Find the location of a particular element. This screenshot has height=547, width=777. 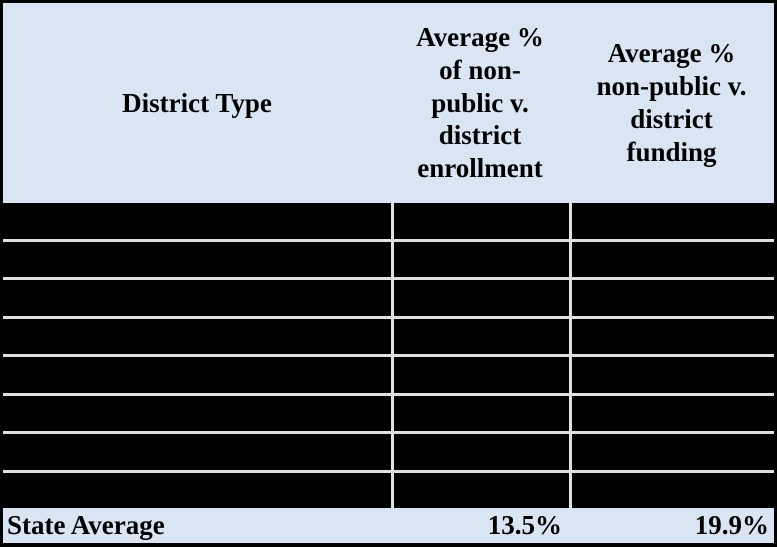

footer-funding-value: 19.9% is located at coordinates (731, 525).